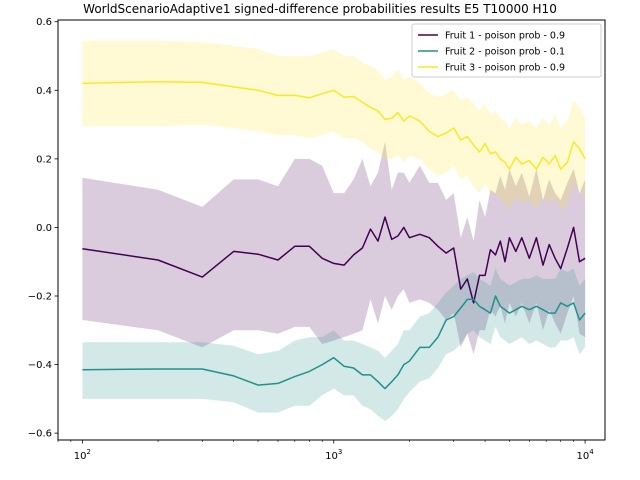 The width and height of the screenshot is (640, 480). Describe the element at coordinates (340, 452) in the screenshot. I see `x-tick-exponent-1: 3` at that location.